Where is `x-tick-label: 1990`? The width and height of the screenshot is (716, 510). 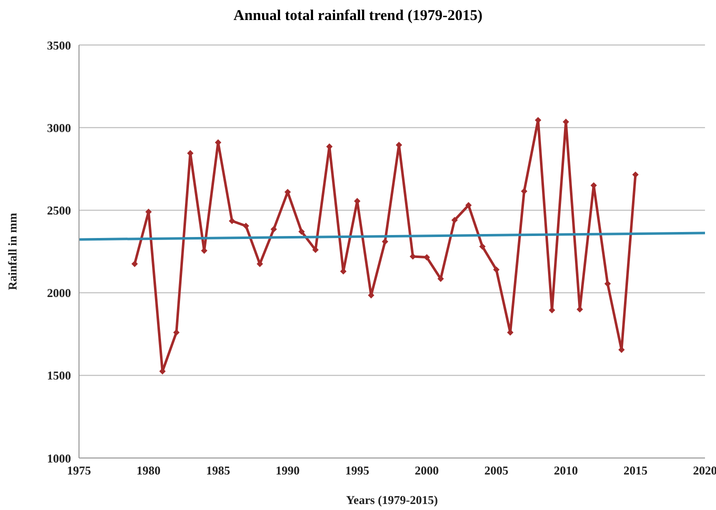 x-tick-label: 1990 is located at coordinates (288, 471).